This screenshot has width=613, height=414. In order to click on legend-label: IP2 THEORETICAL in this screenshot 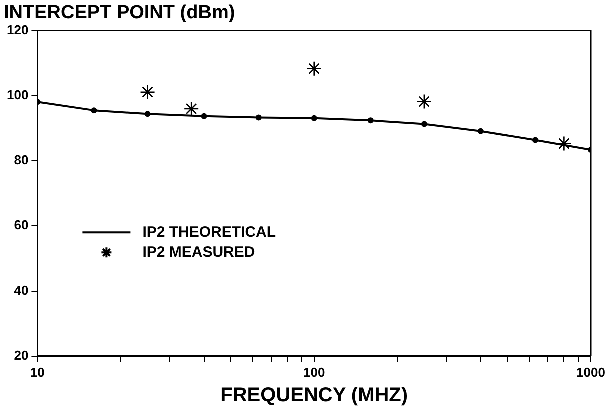, I will do `click(209, 232)`.